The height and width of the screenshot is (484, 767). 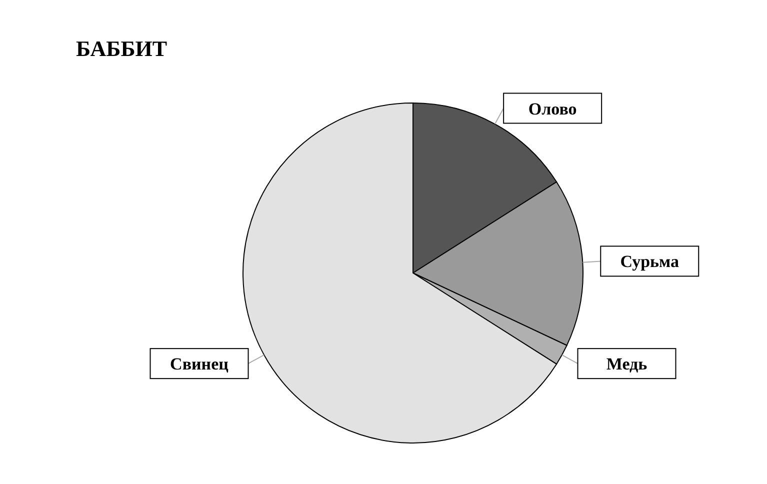 I want to click on slice-label: Свинец, so click(x=199, y=364).